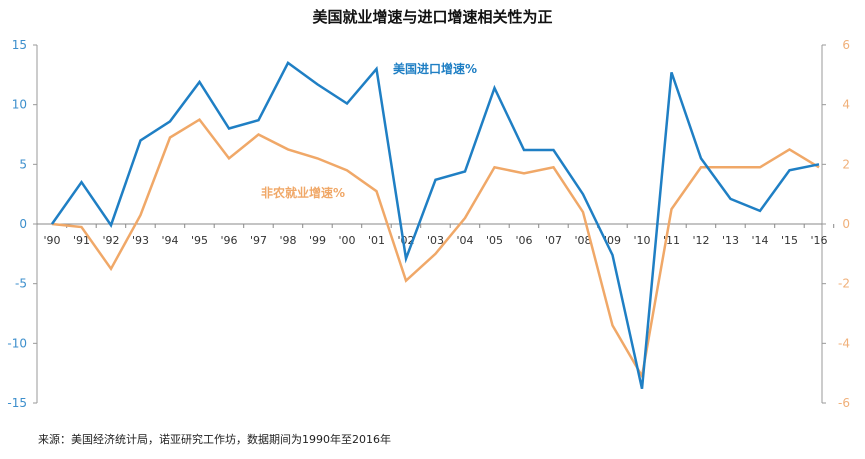 The image size is (865, 459). What do you see at coordinates (641, 240) in the screenshot?
I see `x-tick-label: '10` at bounding box center [641, 240].